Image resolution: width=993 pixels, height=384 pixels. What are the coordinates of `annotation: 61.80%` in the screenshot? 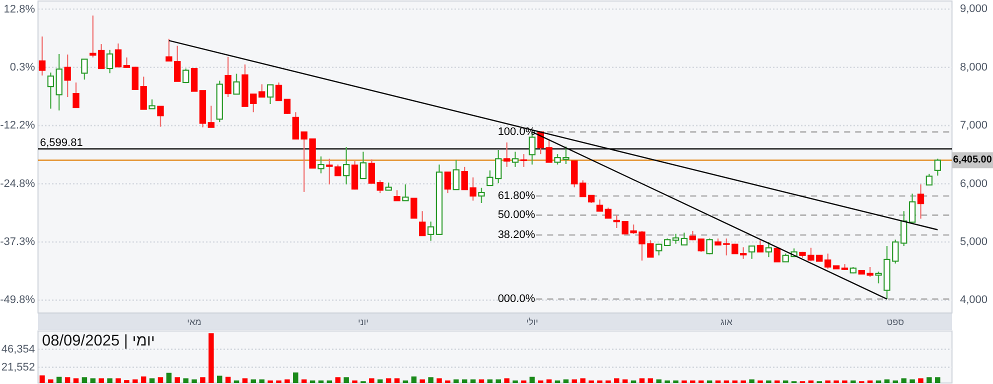 It's located at (517, 196).